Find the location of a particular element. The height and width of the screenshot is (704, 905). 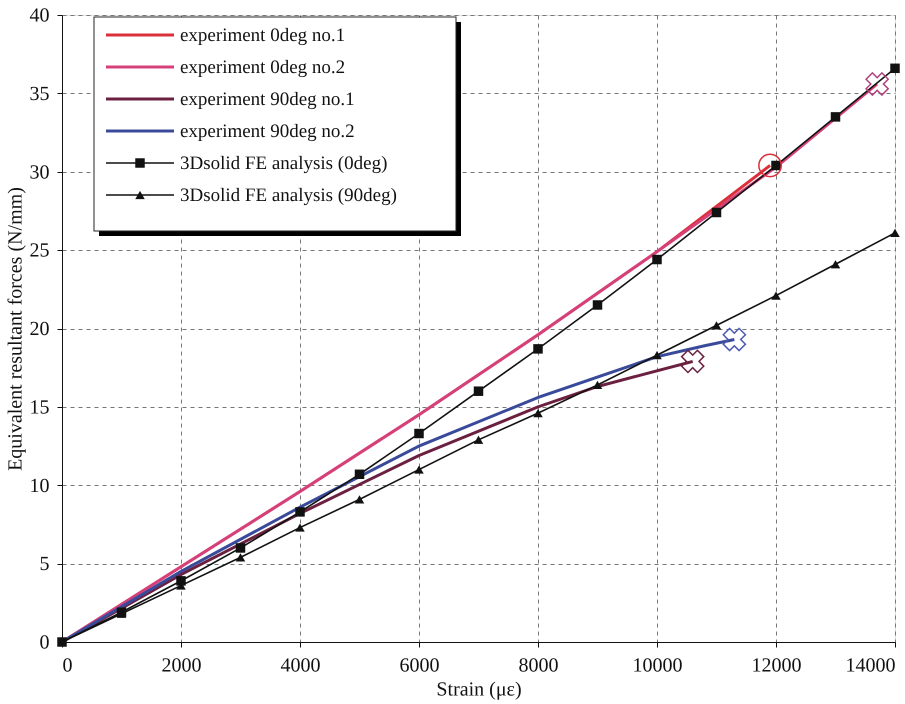

y-tick-label: 10 is located at coordinates (40, 485).